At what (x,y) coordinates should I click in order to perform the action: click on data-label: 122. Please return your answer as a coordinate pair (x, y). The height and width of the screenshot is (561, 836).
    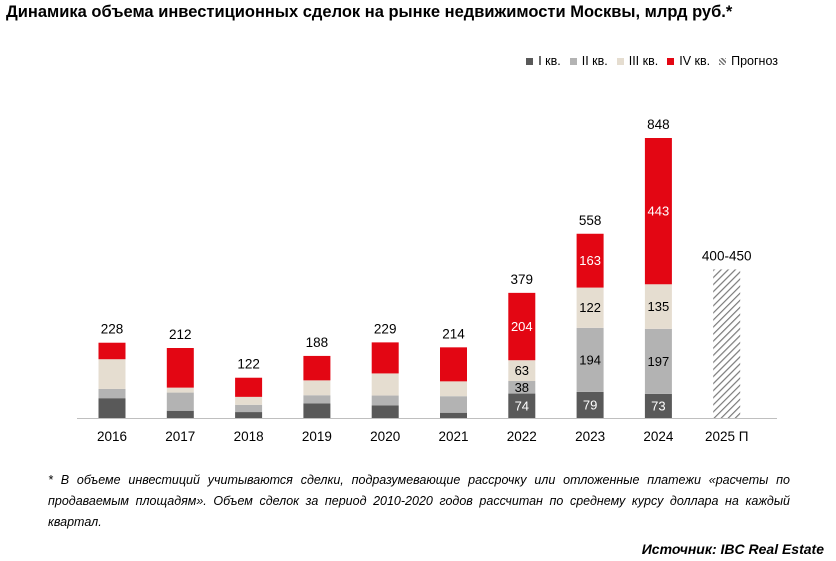
    Looking at the image, I should click on (590, 307).